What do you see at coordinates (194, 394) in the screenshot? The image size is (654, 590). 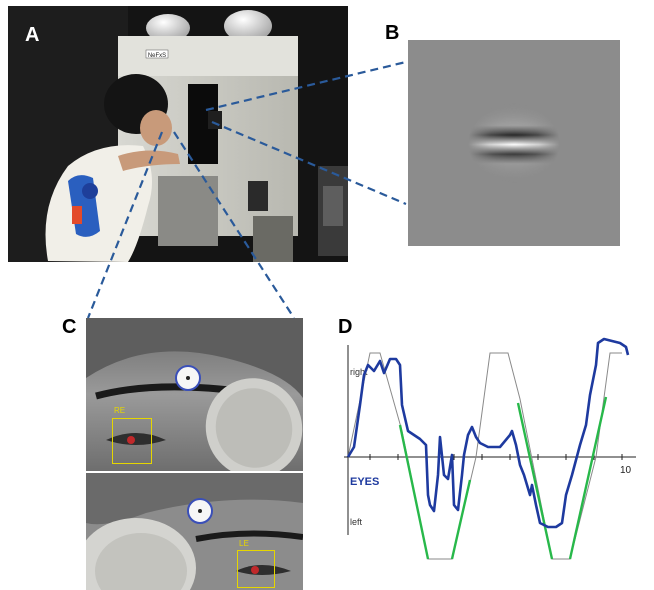 I see `panel-c-eye-camera-right: RE` at bounding box center [194, 394].